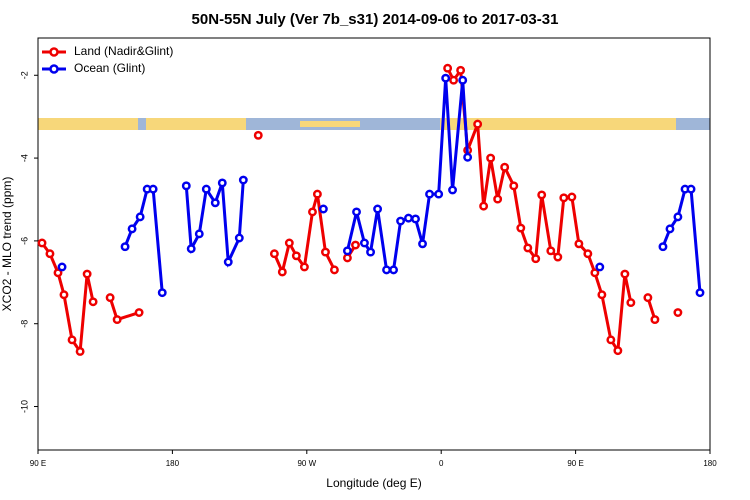 The height and width of the screenshot is (500, 750). What do you see at coordinates (123, 51) in the screenshot?
I see `legend-label: Land (Nadir&Glint)` at bounding box center [123, 51].